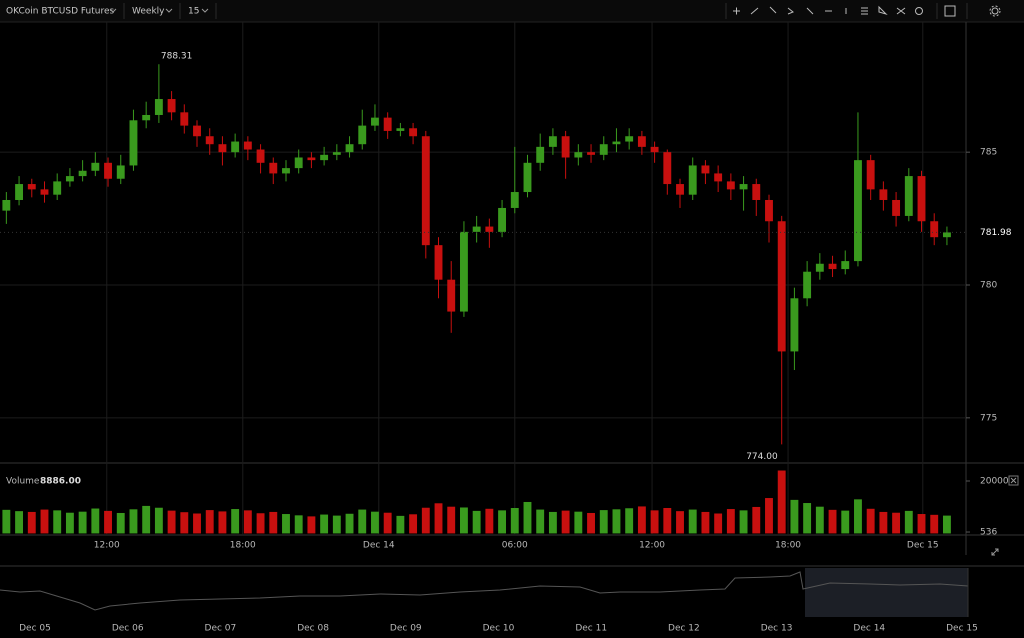 The image size is (1024, 638). I want to click on volume-tick-label: 536, so click(988, 533).